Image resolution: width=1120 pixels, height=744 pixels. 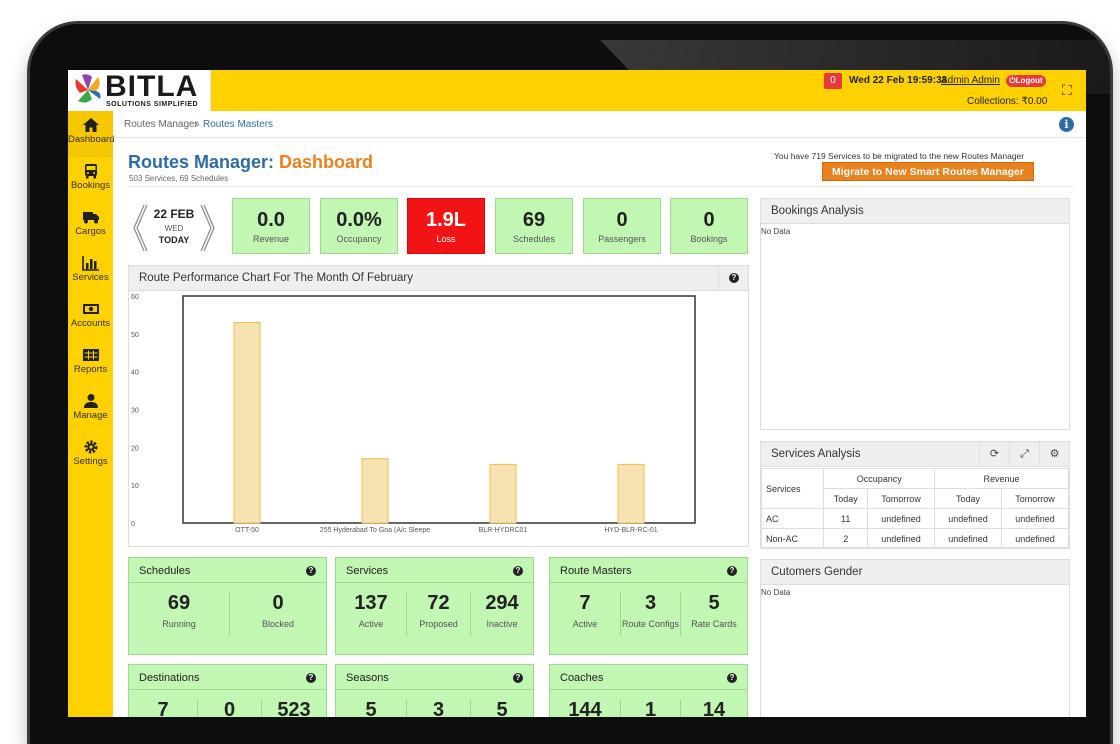 I want to click on column-header: Tomorrow, so click(x=1035, y=498).